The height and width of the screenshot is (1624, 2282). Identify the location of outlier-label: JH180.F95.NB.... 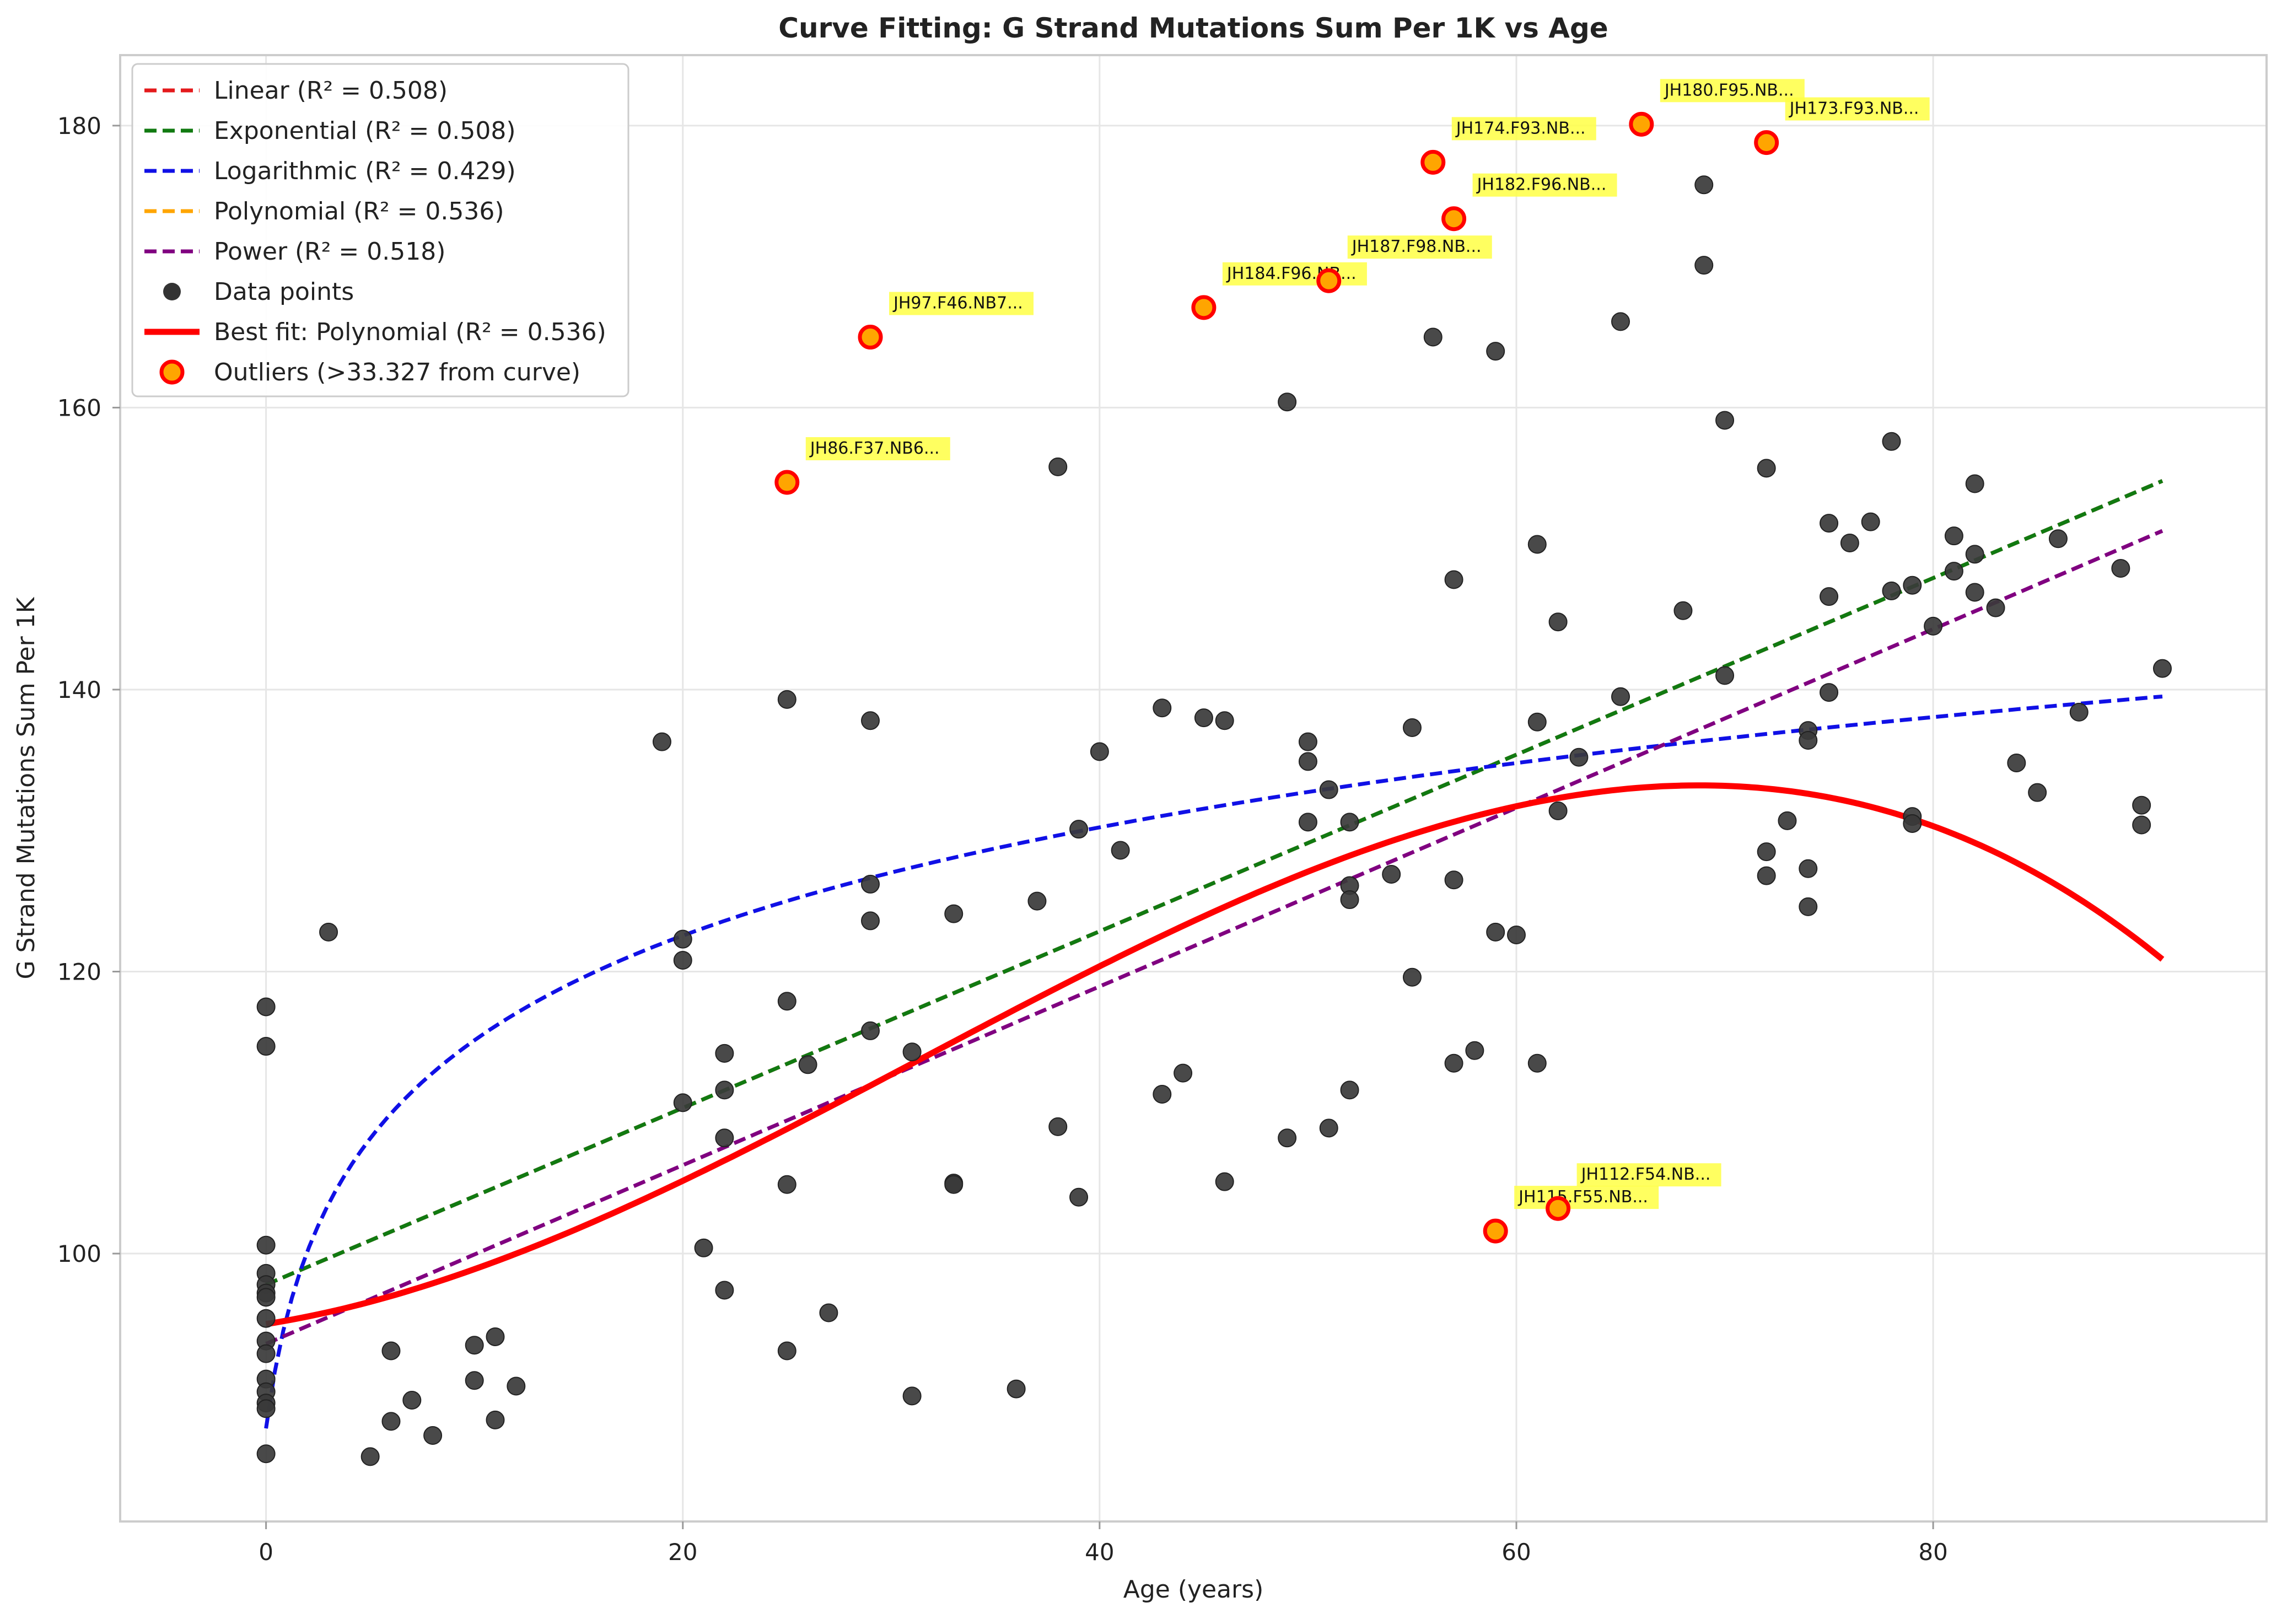
(1729, 90).